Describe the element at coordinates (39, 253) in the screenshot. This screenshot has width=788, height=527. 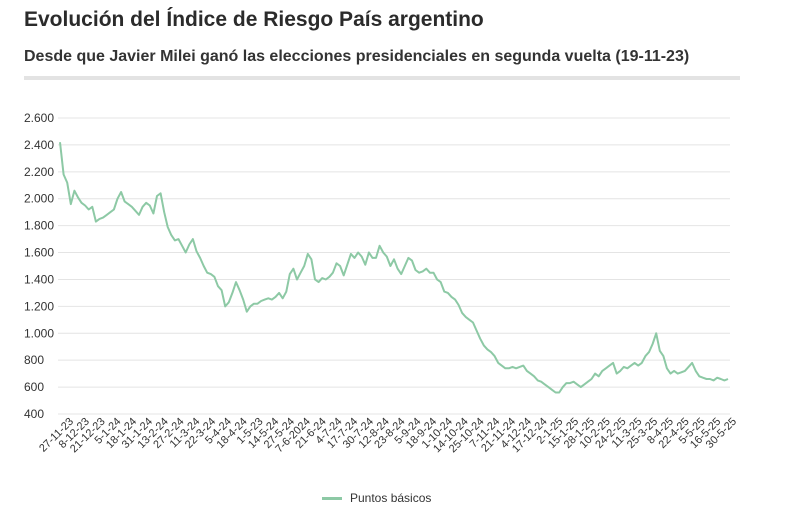
I see `y-tick-label: 1.600` at that location.